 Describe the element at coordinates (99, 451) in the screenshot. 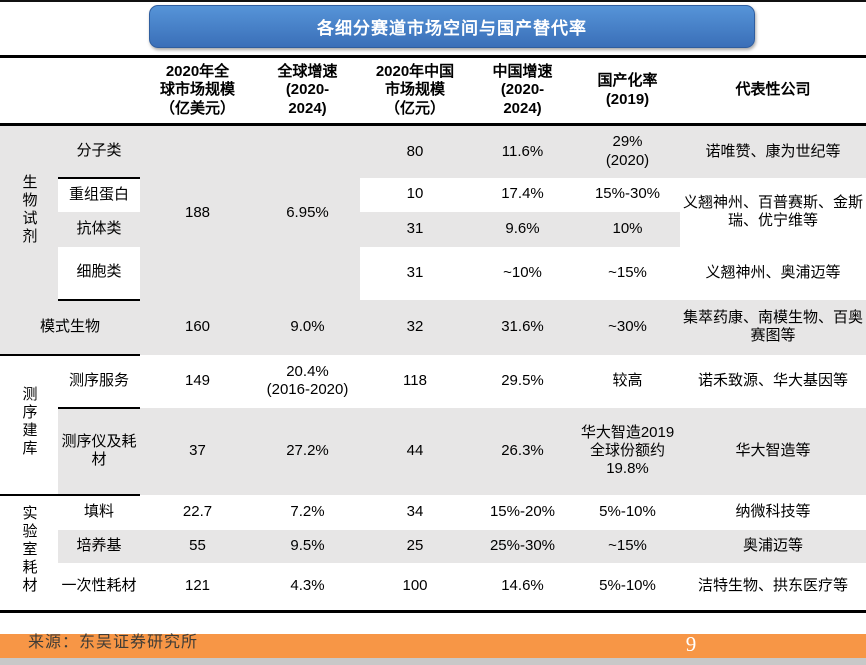

I see `row-label: 测序仪及耗材` at that location.